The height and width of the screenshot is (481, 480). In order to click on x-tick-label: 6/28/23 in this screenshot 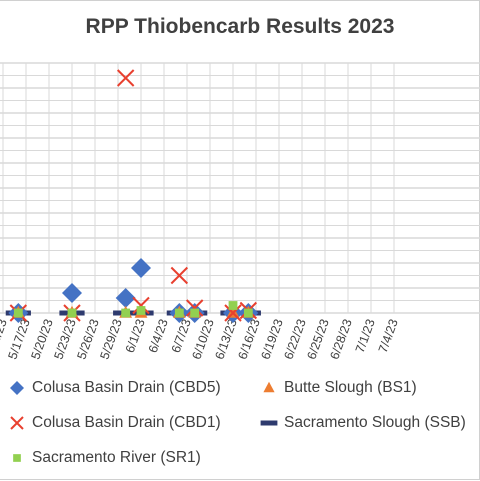, I will do `click(340, 339)`.